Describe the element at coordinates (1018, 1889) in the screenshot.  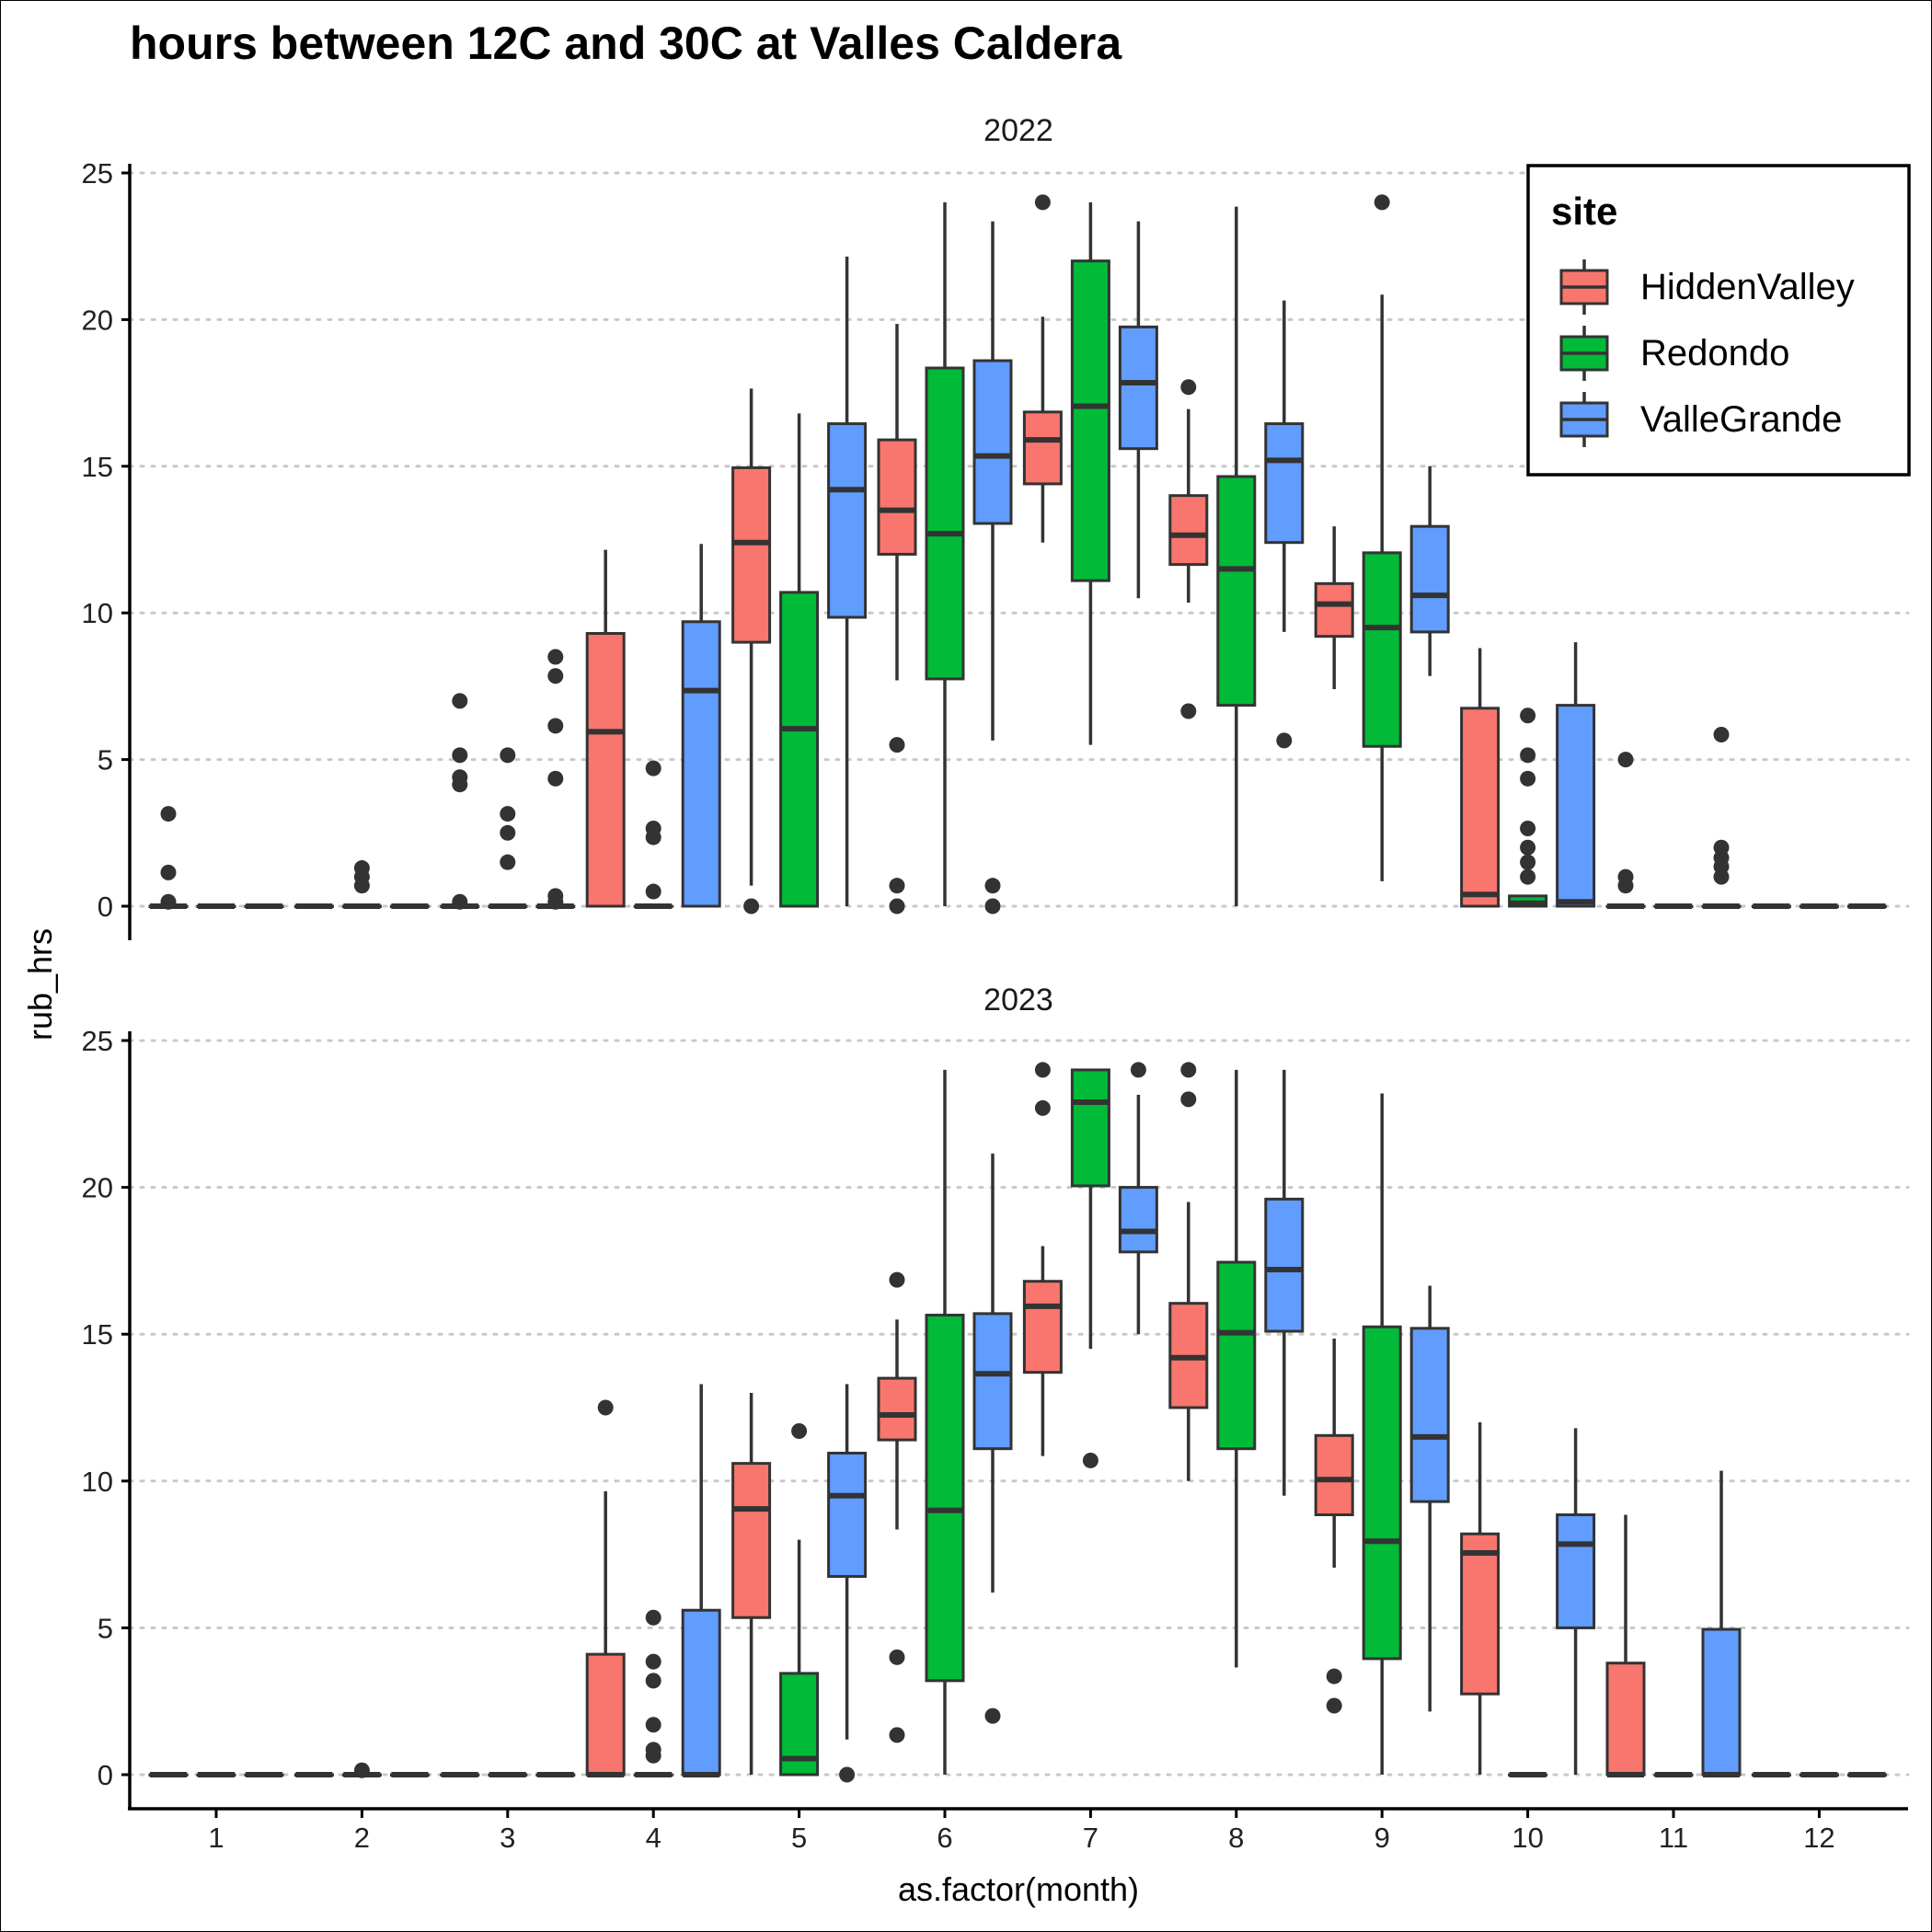
I see `x-axis-label: as.factor(month)` at that location.